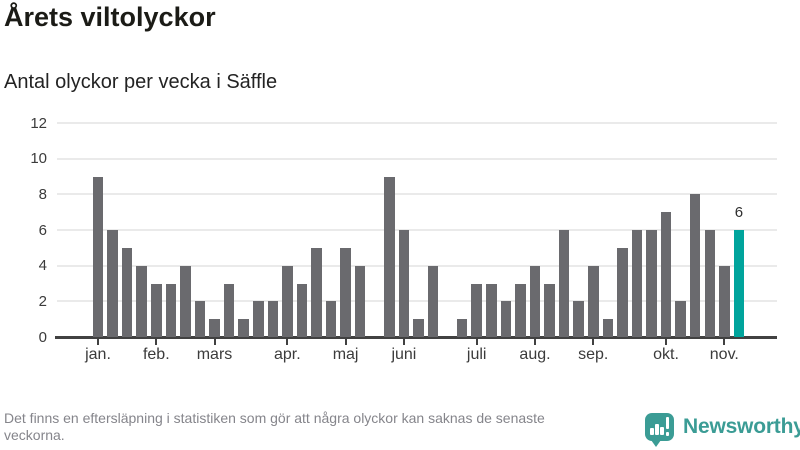  Describe the element at coordinates (141, 82) in the screenshot. I see `chart-subtitle: Antal olyckor per vecka i Säffle` at that location.